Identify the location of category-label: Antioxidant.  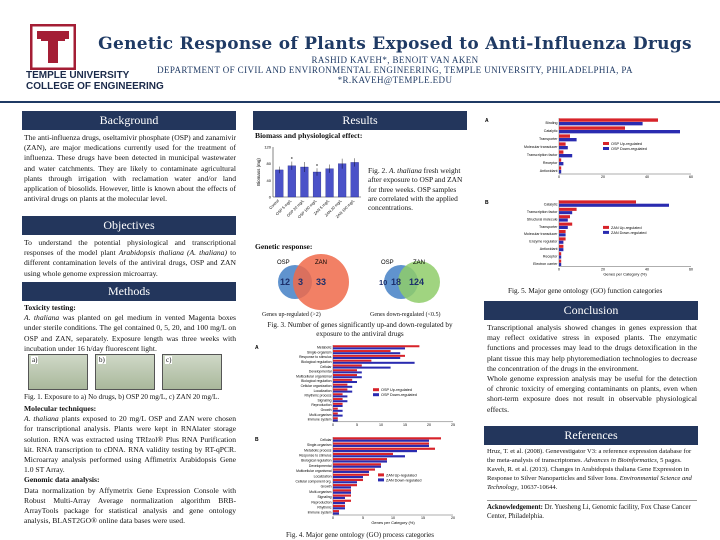
(549, 249).